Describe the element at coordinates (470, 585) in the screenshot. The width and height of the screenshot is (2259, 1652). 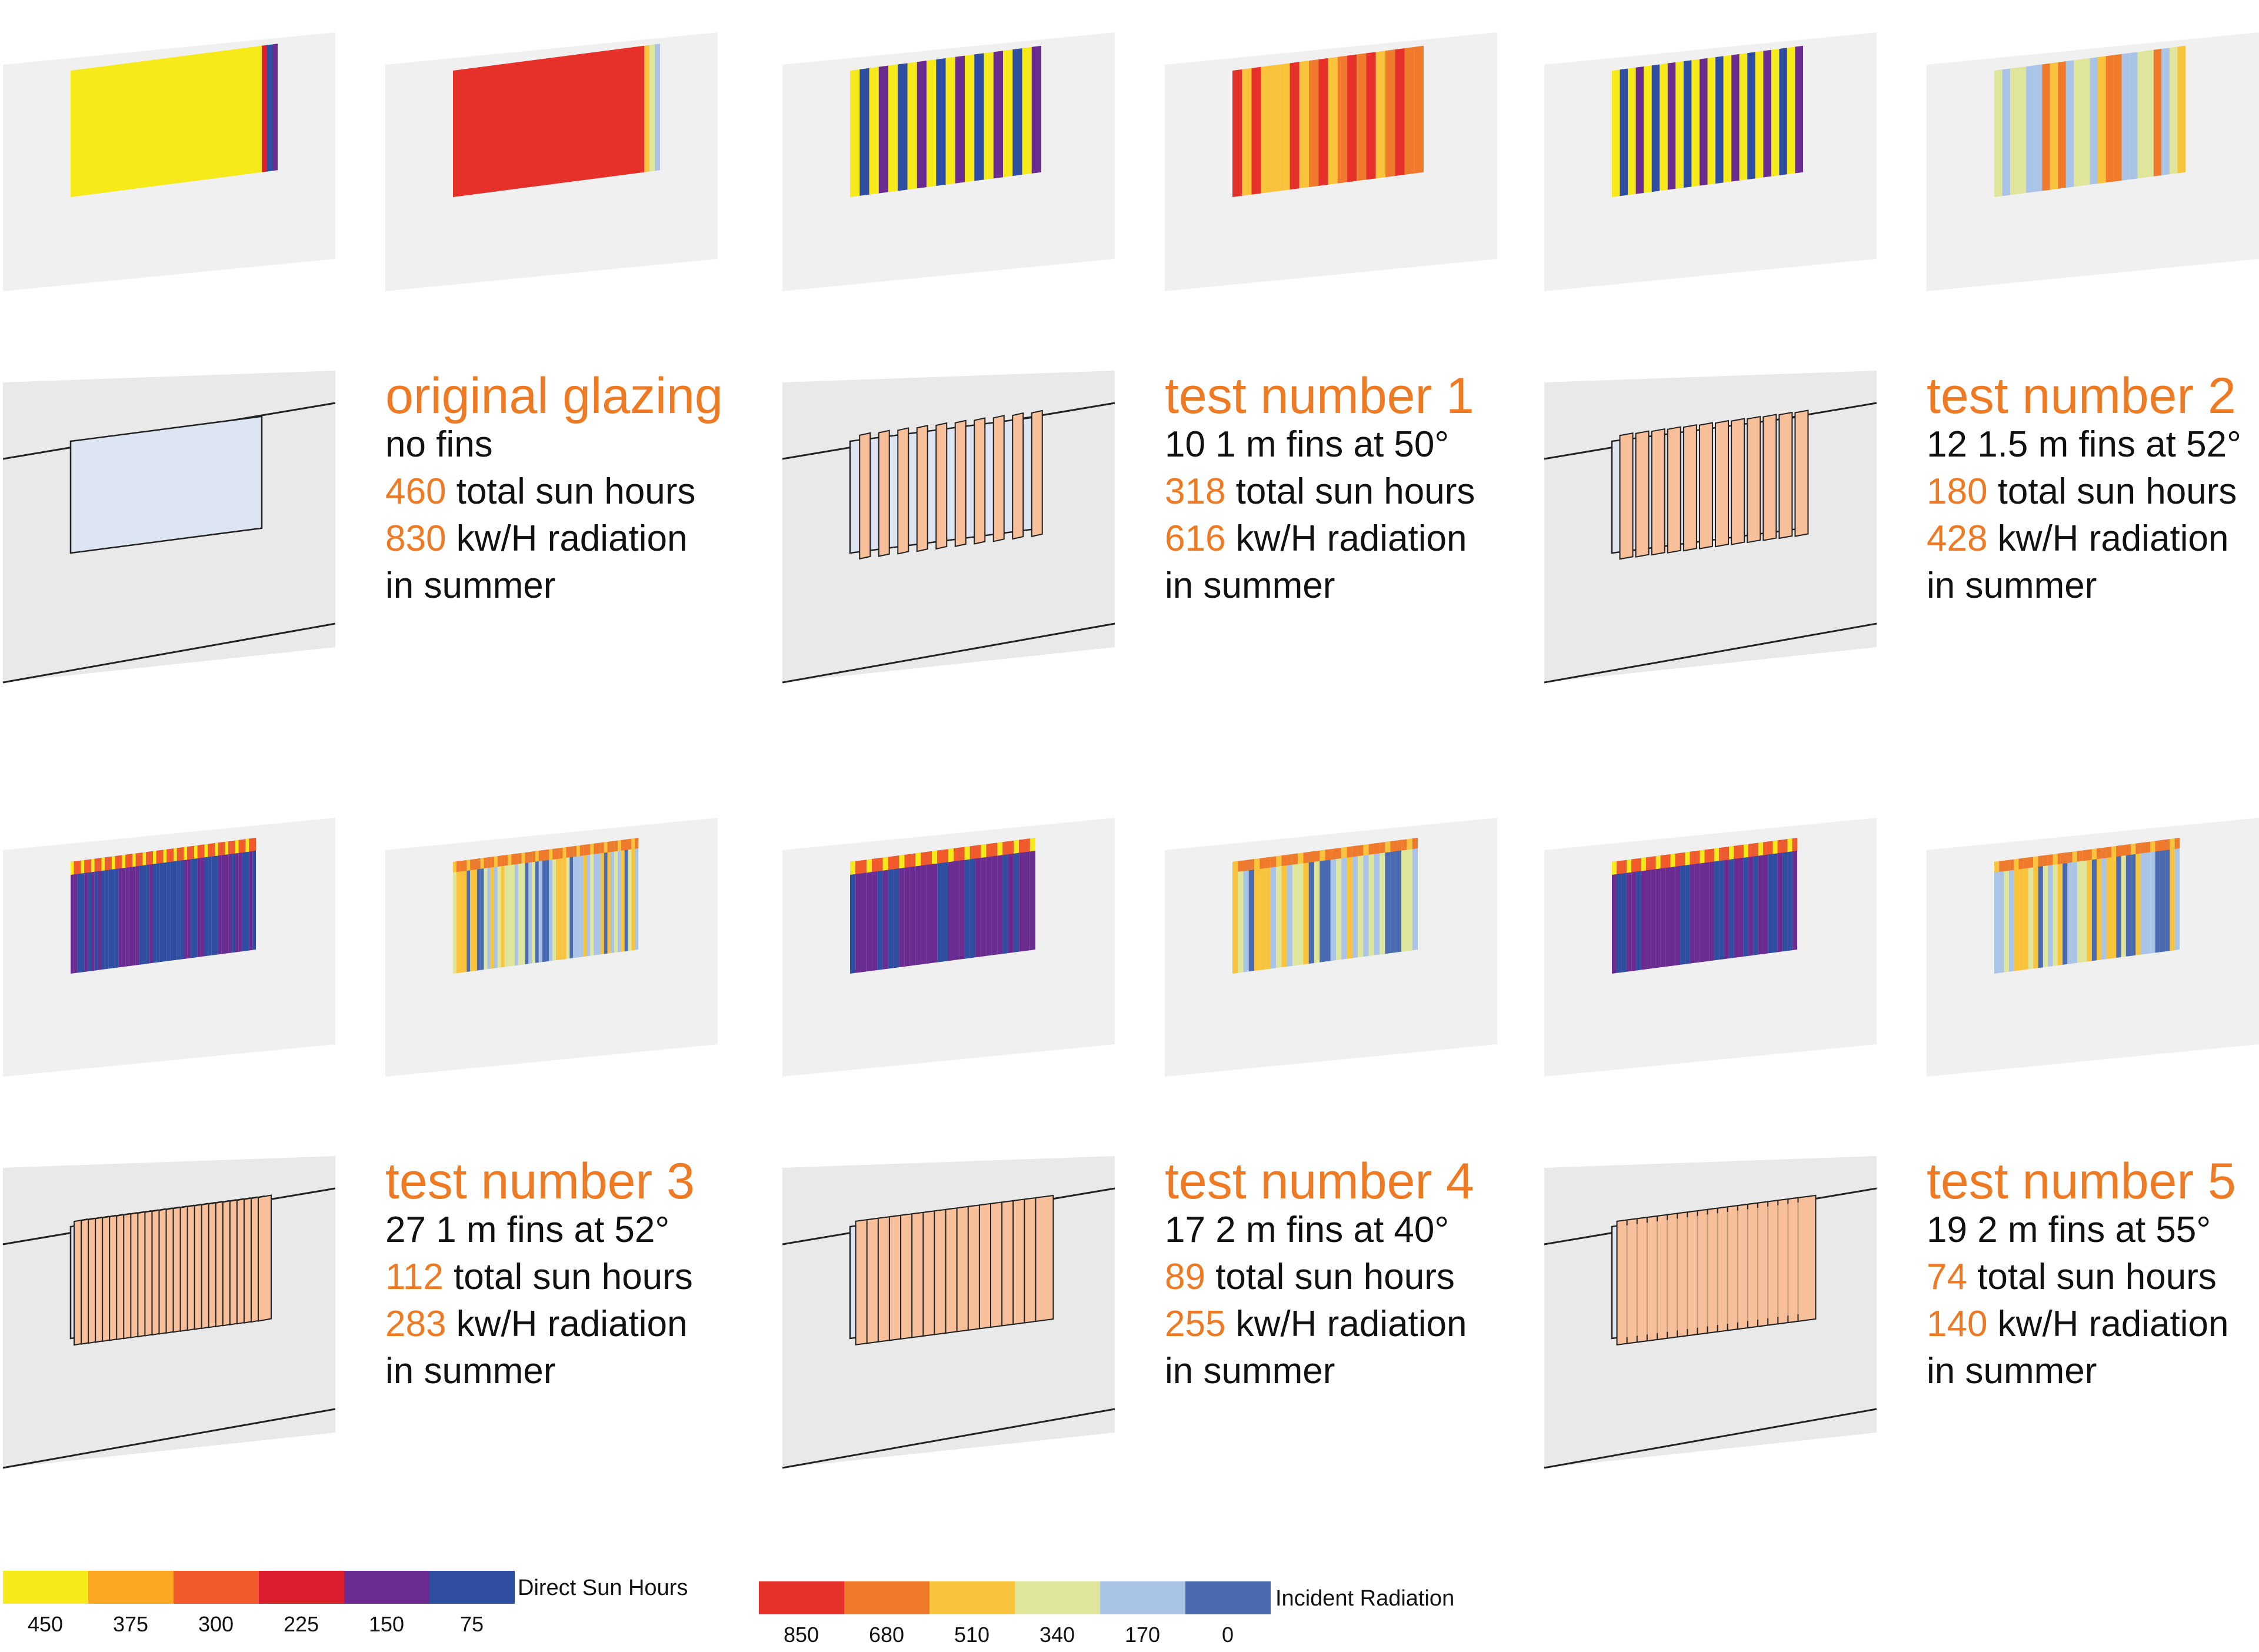
I see `text-part: in summer` at that location.